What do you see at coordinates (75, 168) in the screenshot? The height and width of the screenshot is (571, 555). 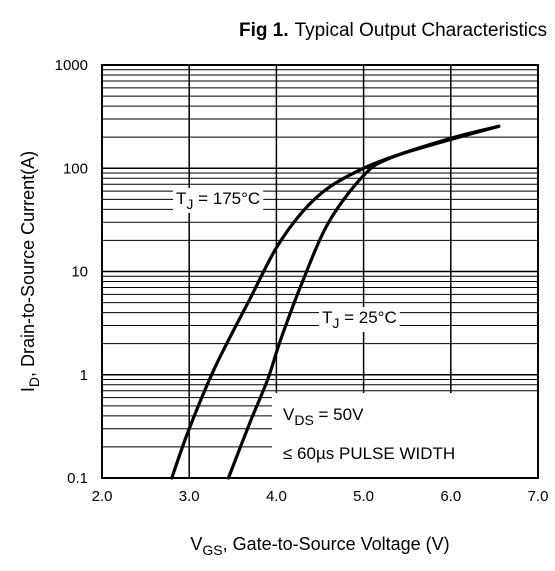 I see `y-tick-label: 100` at bounding box center [75, 168].